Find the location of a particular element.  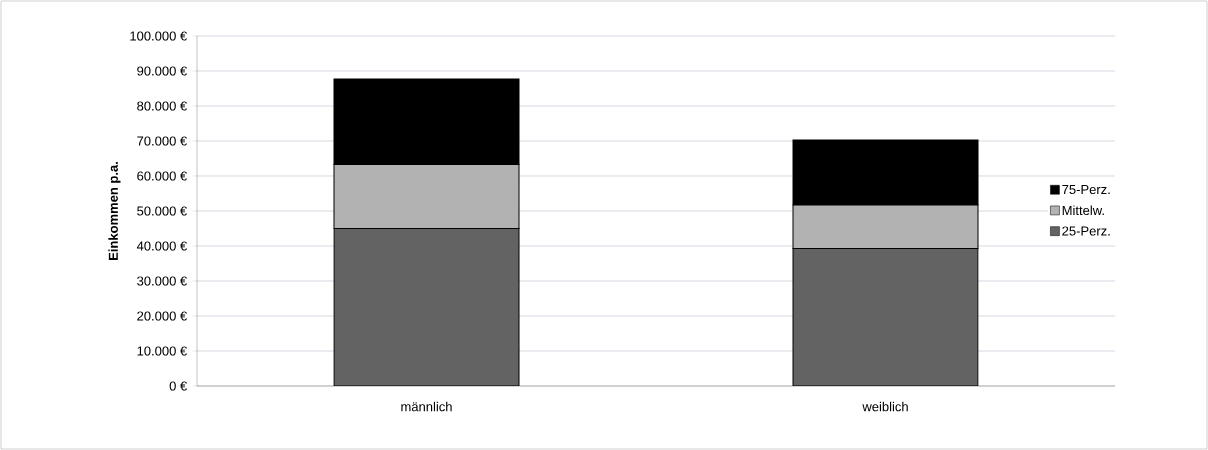

y-tick-label: 20.000 € is located at coordinates (162, 316).